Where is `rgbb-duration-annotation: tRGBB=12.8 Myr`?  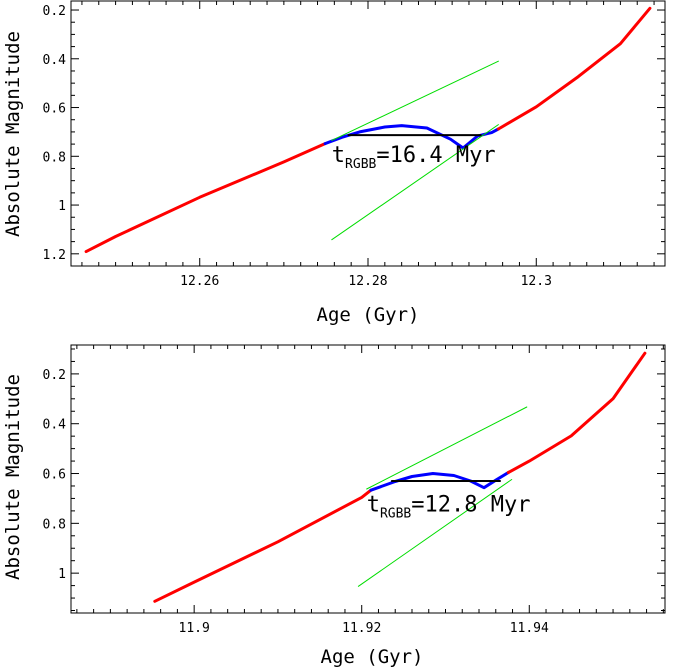 rgbb-duration-annotation: tRGBB=12.8 Myr is located at coordinates (449, 506).